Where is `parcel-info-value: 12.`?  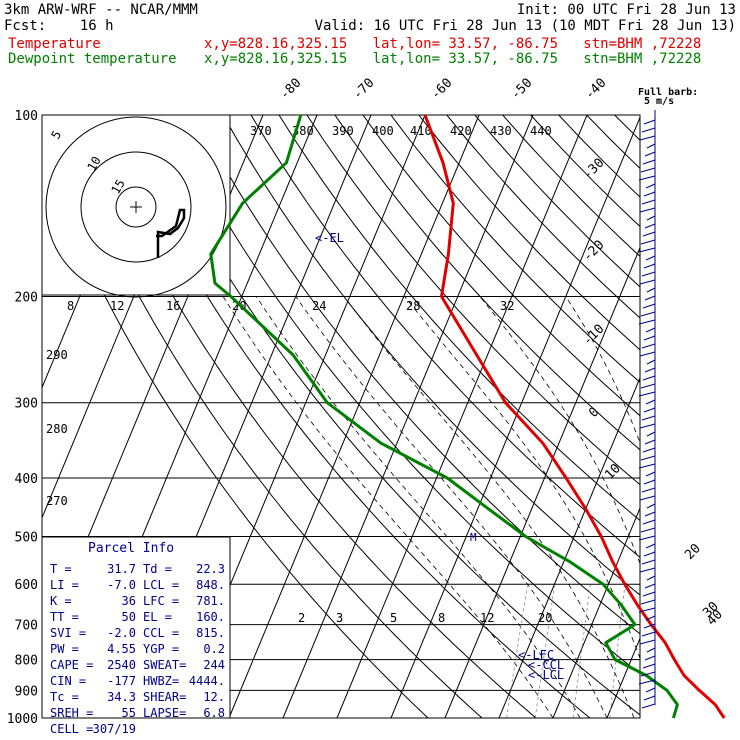
parcel-info-value: 12. is located at coordinates (214, 697).